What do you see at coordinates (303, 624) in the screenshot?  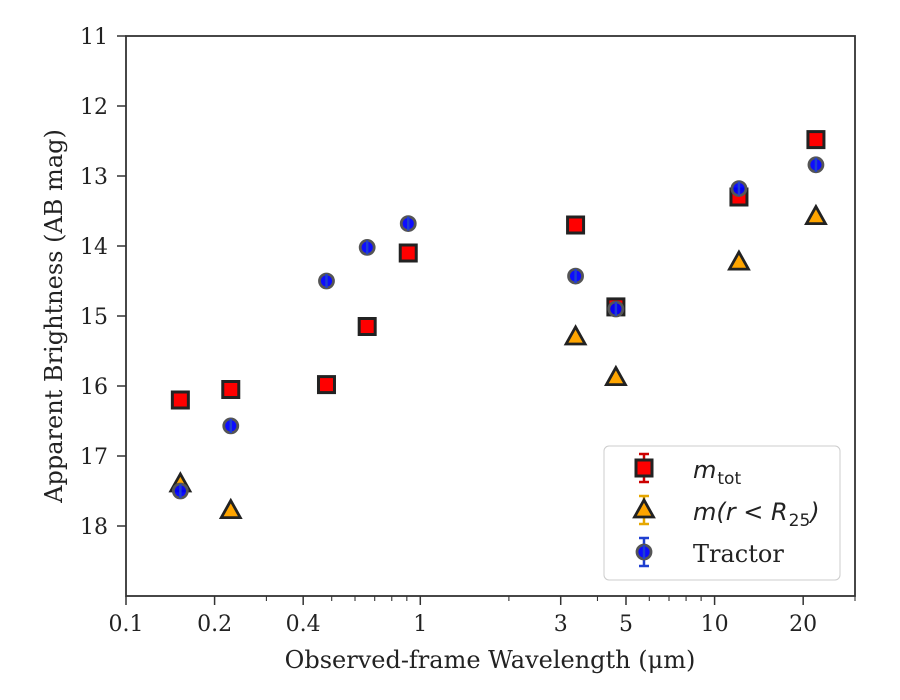 I see `x-tick-label: 0.4` at bounding box center [303, 624].